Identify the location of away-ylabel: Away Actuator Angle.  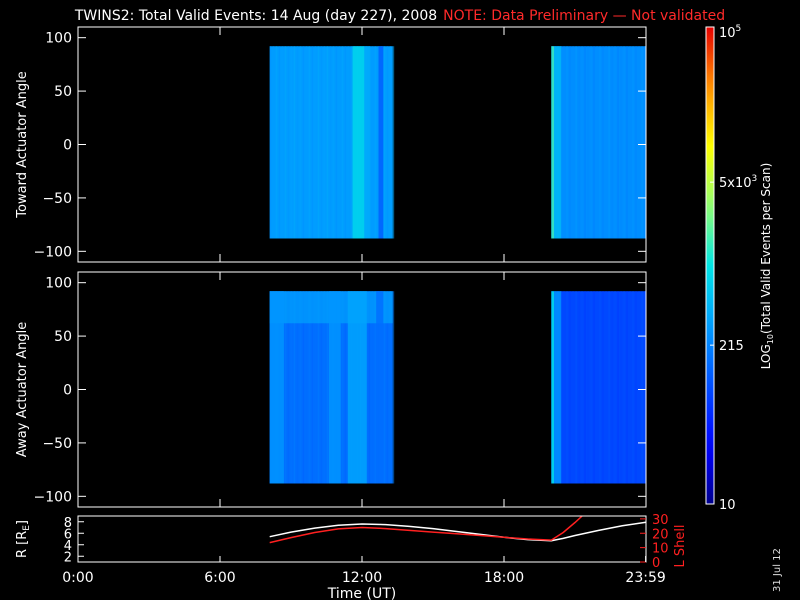
(22, 389).